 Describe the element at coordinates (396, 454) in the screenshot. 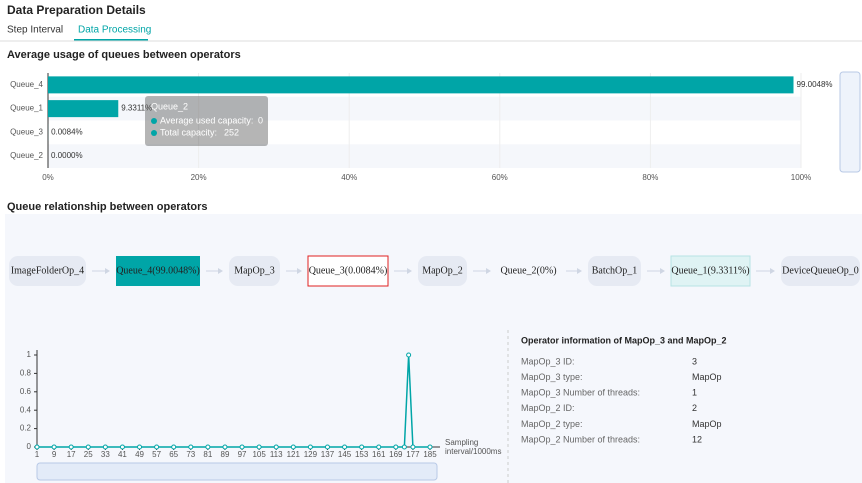

I see `x-tick-label: 169` at that location.